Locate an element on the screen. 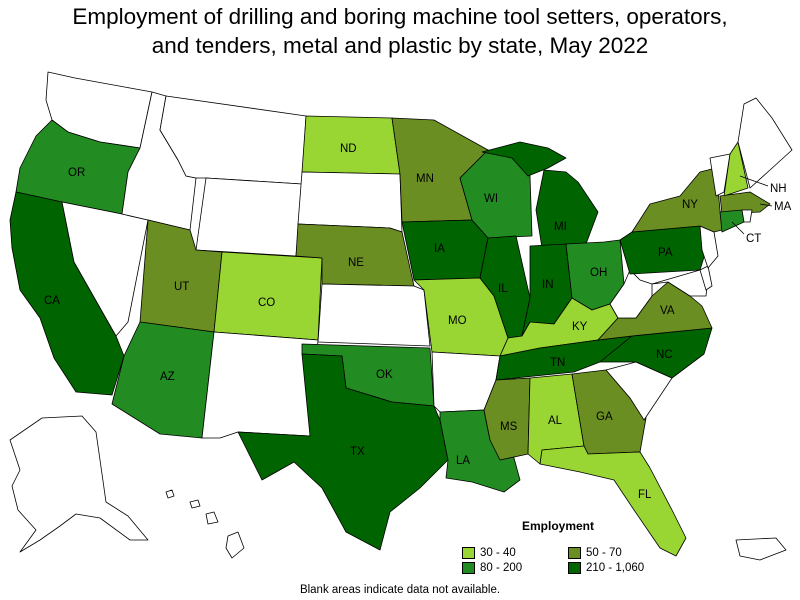  state-ct is located at coordinates (732, 221).